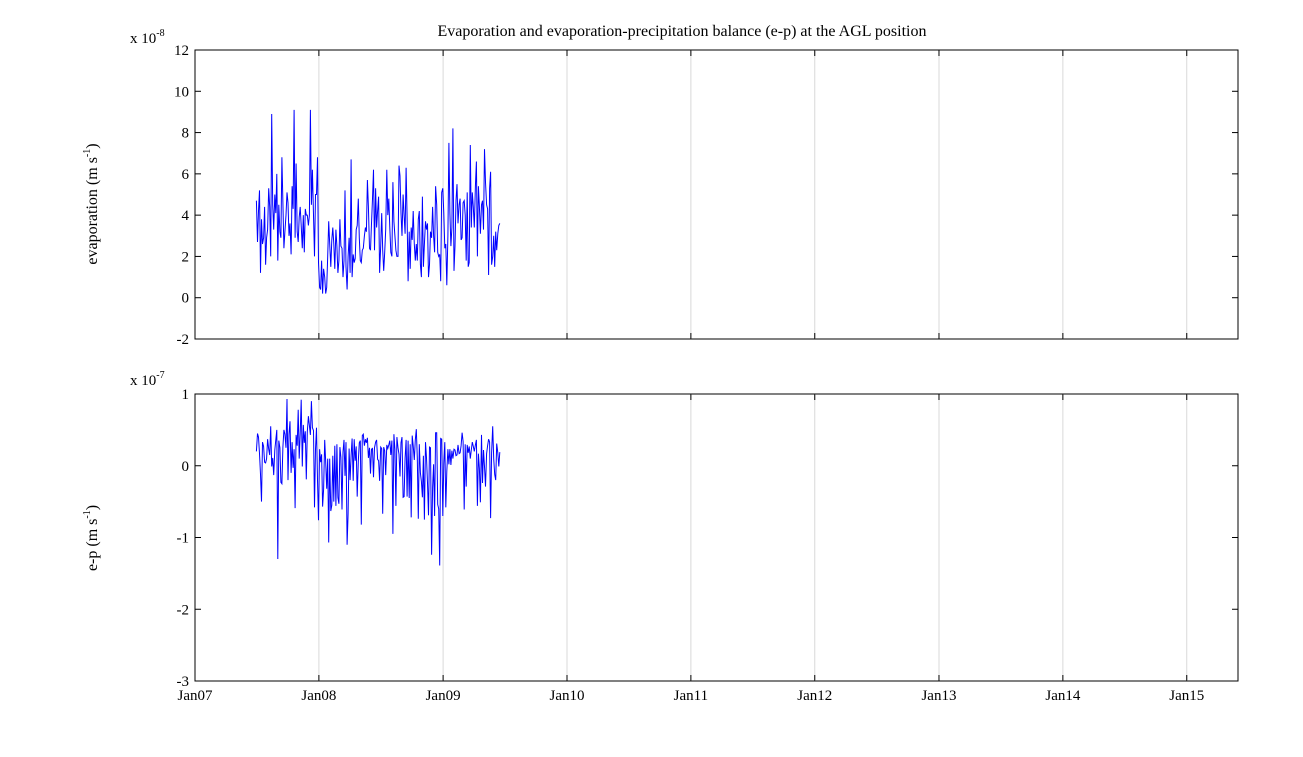  What do you see at coordinates (147, 379) in the screenshot?
I see `e-p-exponent-label: x 10-7` at bounding box center [147, 379].